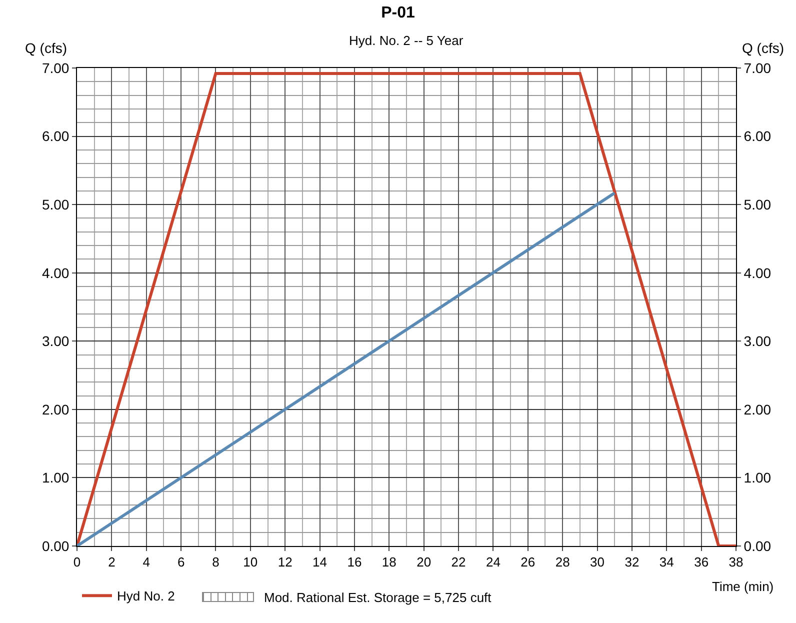 This screenshot has width=796, height=623. Describe the element at coordinates (758, 478) in the screenshot. I see `y2-tick-label: 1.00` at that location.